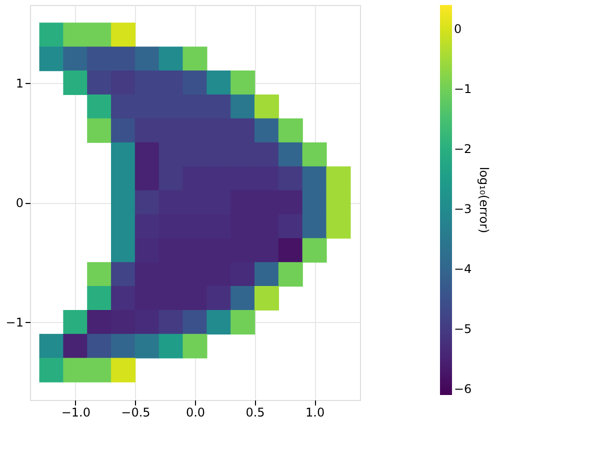 This screenshot has width=600, height=450. What do you see at coordinates (255, 413) in the screenshot?
I see `x-tick-label: 0.5` at bounding box center [255, 413].